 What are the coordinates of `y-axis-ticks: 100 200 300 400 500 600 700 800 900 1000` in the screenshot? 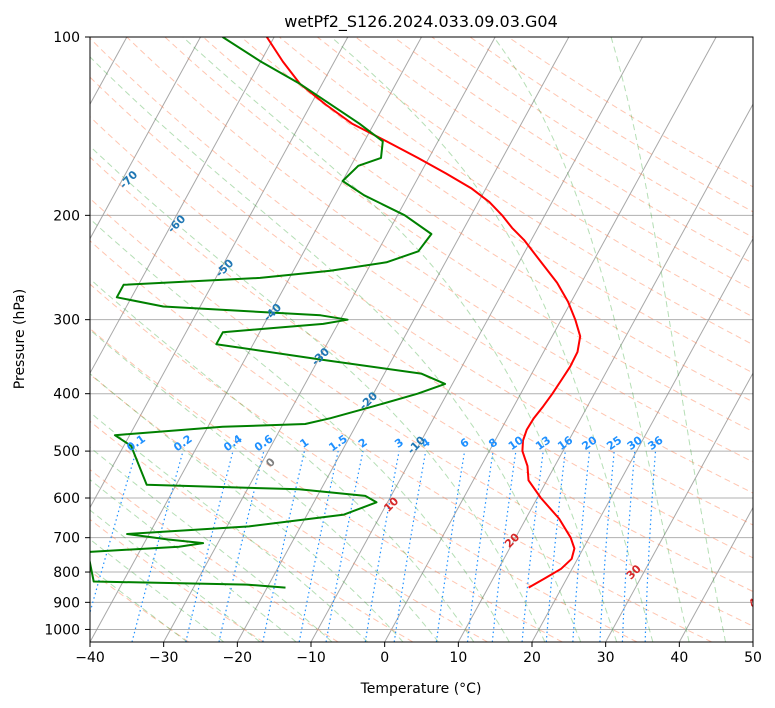 It's located at (67, 334).